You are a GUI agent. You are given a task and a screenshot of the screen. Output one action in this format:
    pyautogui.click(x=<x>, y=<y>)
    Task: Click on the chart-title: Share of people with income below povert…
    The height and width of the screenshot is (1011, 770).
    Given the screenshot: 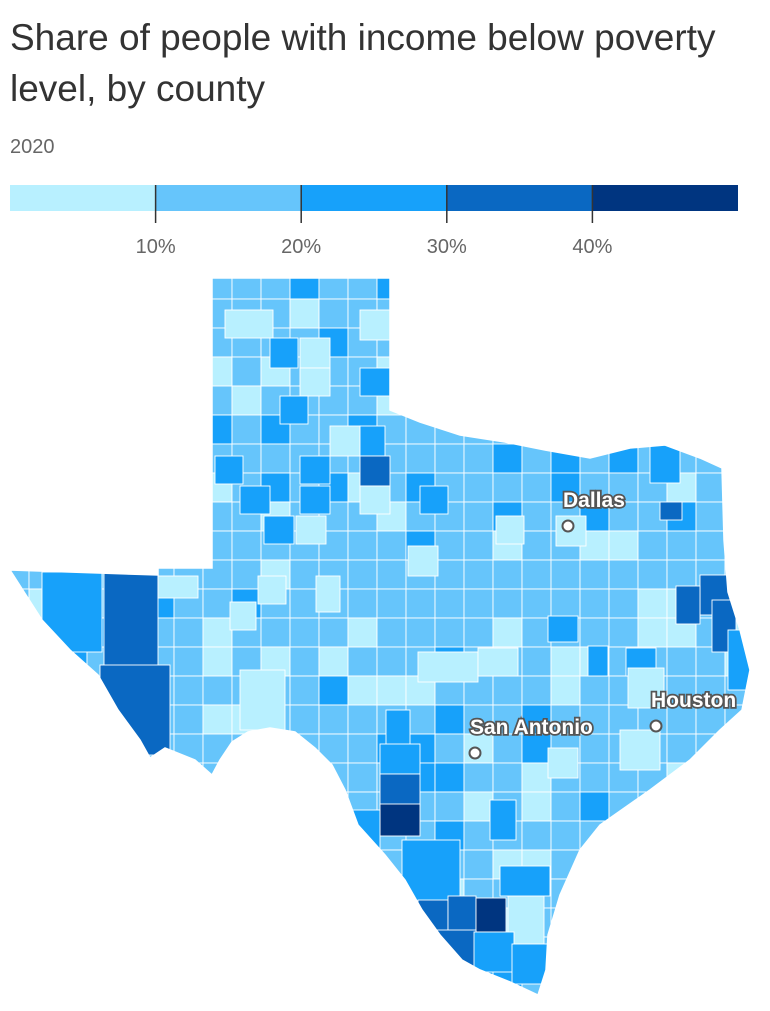 What is the action you would take?
    pyautogui.click(x=363, y=63)
    